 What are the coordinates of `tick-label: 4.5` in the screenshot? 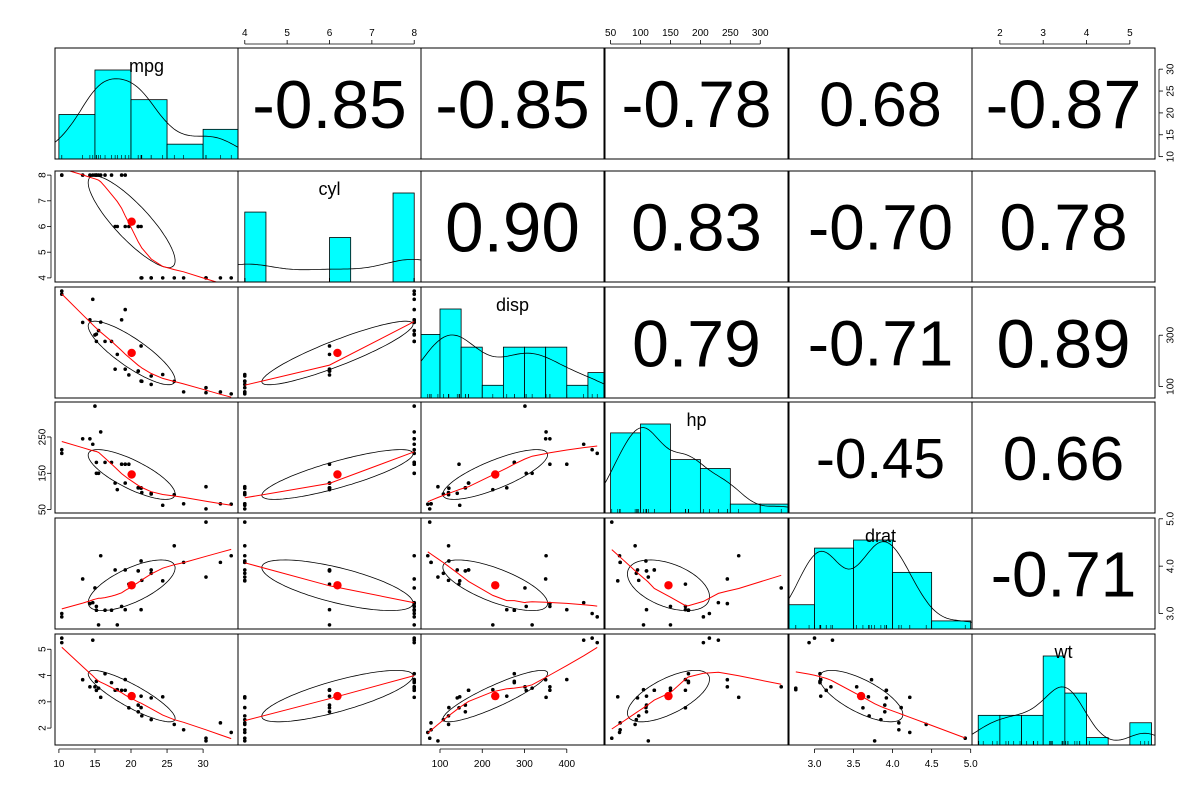 It's located at (932, 764).